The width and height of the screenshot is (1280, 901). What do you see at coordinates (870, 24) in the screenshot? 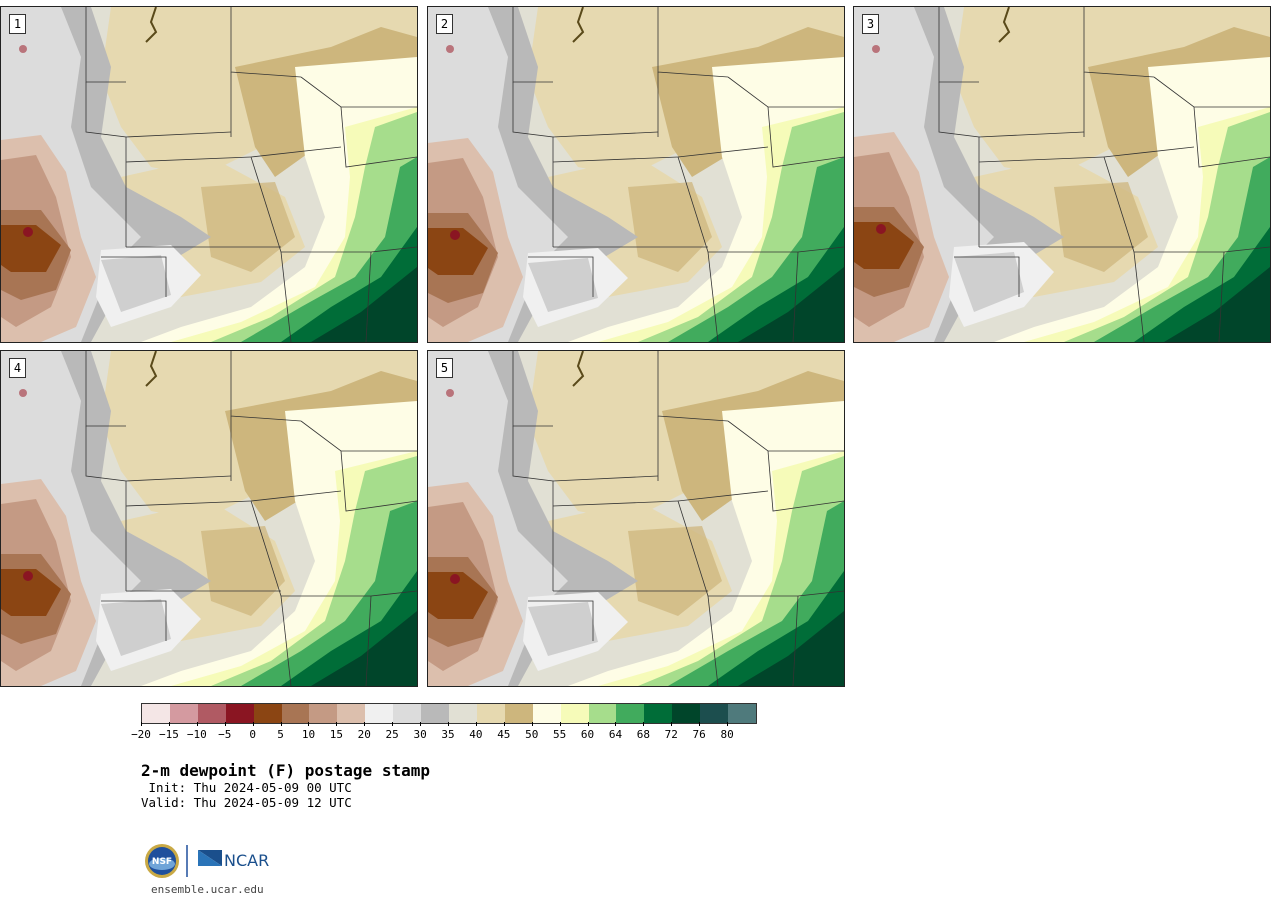
I see `member-number-label: 3` at bounding box center [870, 24].